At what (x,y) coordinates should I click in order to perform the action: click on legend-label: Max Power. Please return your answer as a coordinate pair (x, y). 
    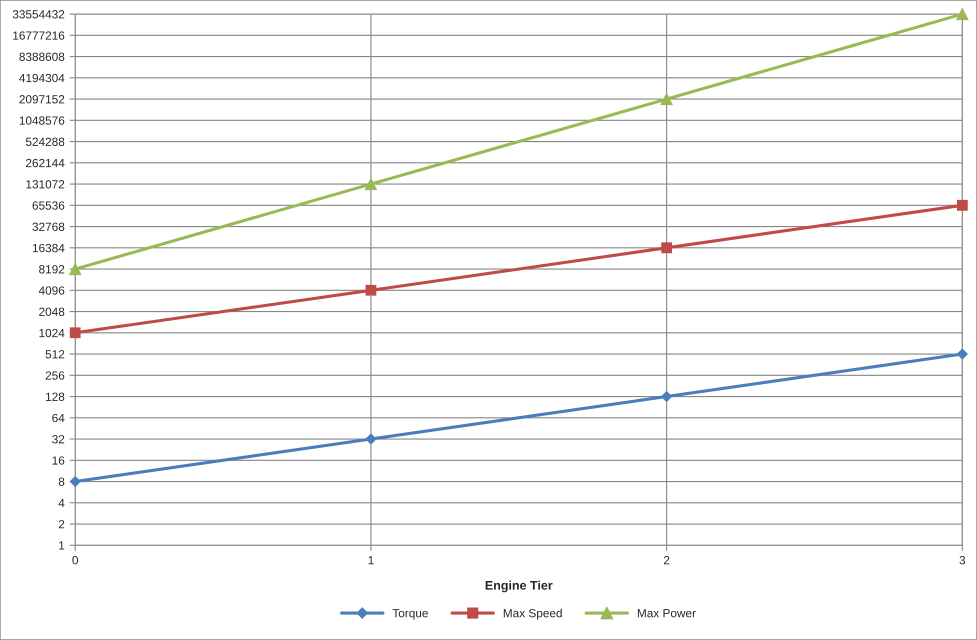
    Looking at the image, I should click on (667, 613).